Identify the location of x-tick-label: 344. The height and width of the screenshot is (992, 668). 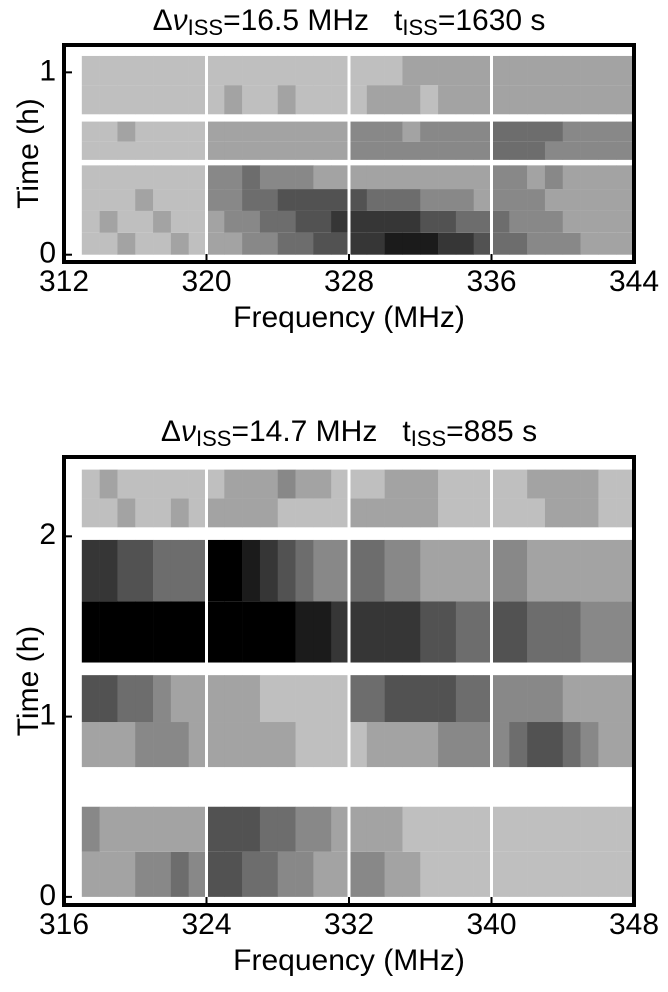
(634, 281).